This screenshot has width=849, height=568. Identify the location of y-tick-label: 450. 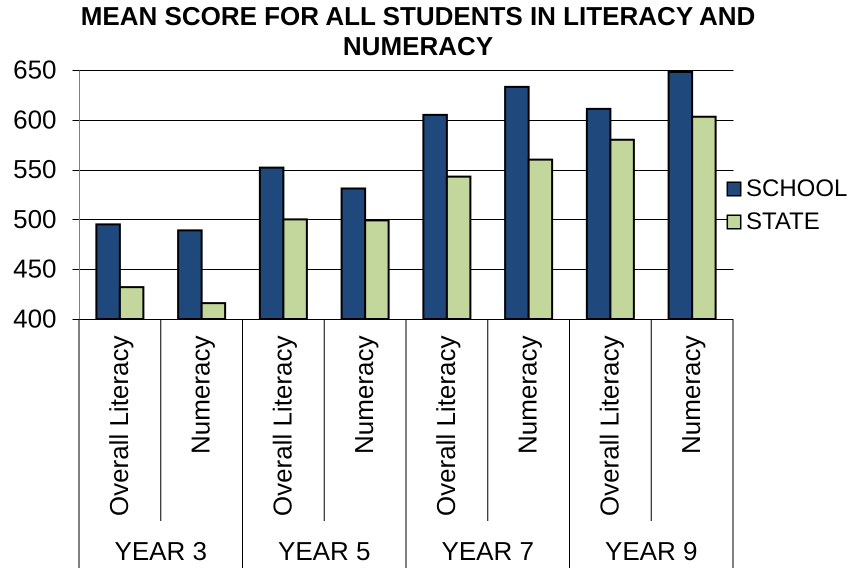
(34, 269).